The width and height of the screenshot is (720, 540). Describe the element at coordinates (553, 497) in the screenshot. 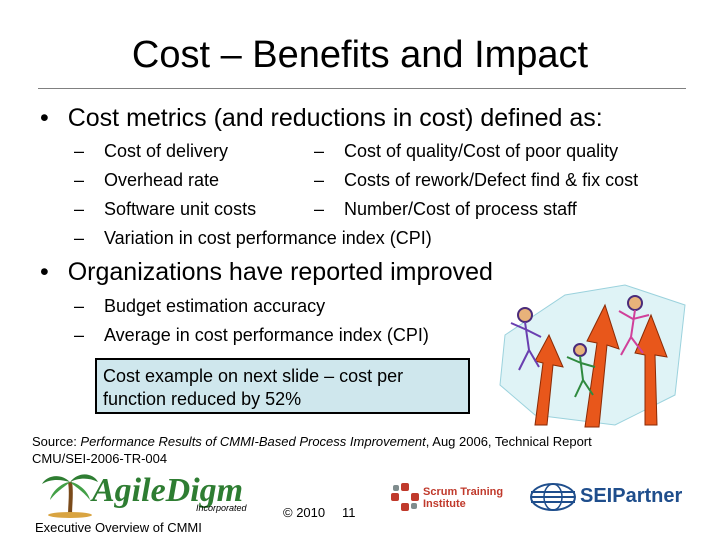

I see `globe-icon` at that location.